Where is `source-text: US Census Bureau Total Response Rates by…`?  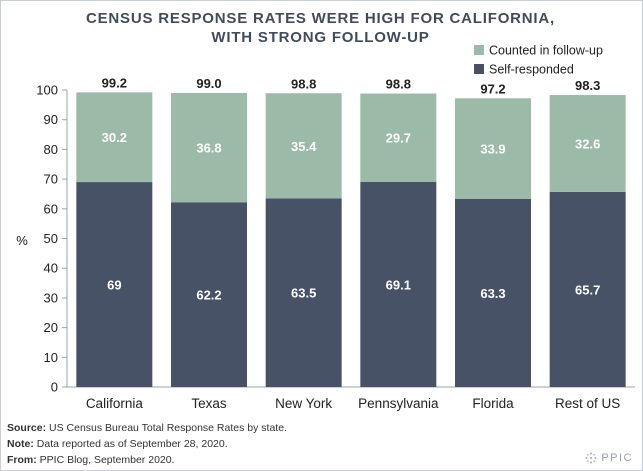
source-text: US Census Bureau Total Response Rates by… is located at coordinates (168, 428).